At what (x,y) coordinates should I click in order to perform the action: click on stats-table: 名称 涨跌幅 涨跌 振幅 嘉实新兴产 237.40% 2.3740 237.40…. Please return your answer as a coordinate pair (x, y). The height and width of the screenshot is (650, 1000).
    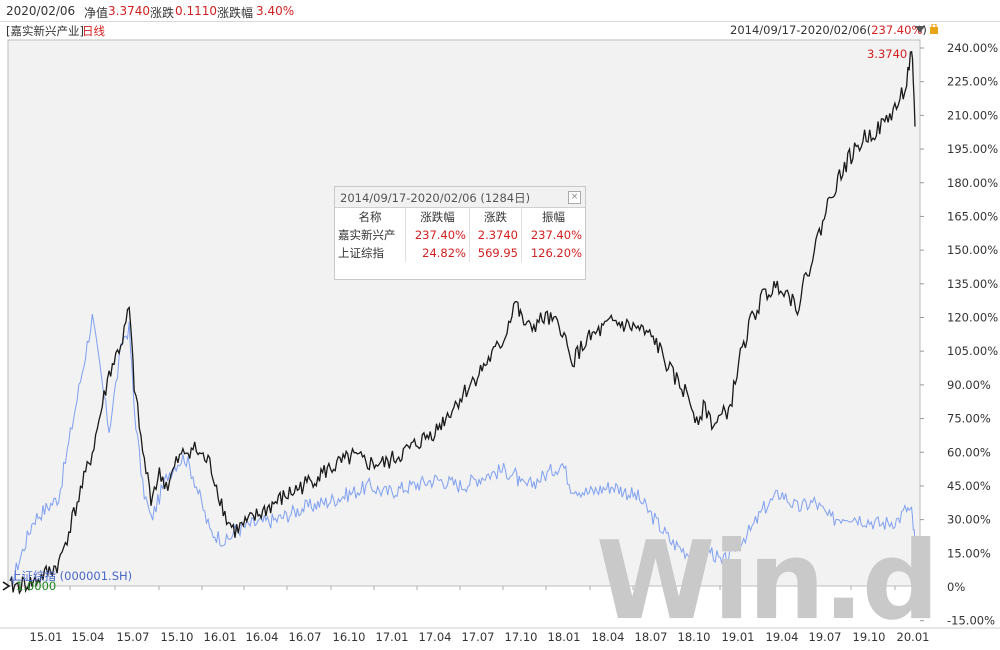
    Looking at the image, I should click on (460, 235).